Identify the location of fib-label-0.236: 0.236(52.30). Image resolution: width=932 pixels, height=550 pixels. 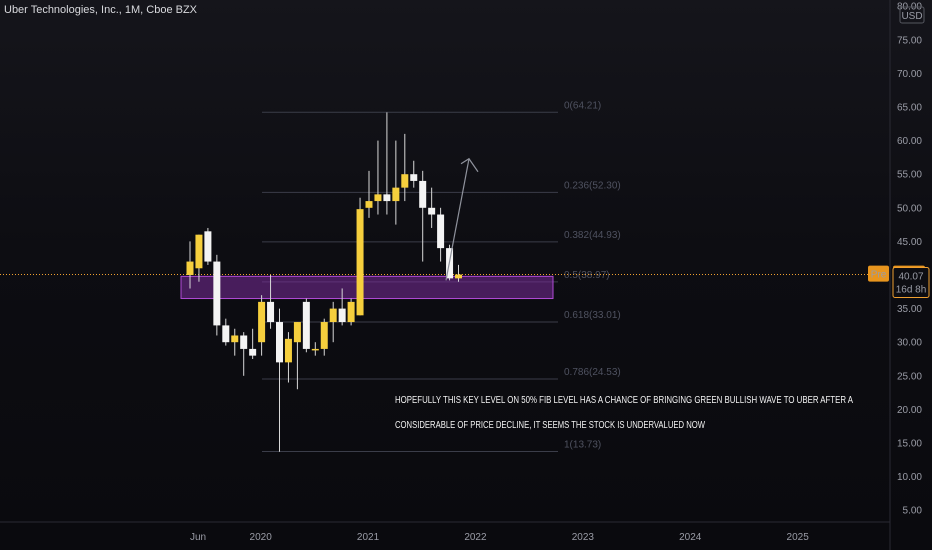
(592, 185).